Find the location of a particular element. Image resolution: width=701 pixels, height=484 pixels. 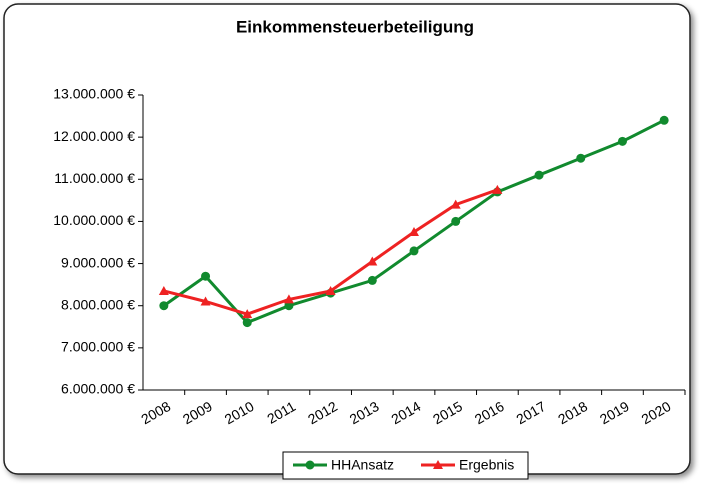

y-tick-label: 10.000.000 € is located at coordinates (94, 220).